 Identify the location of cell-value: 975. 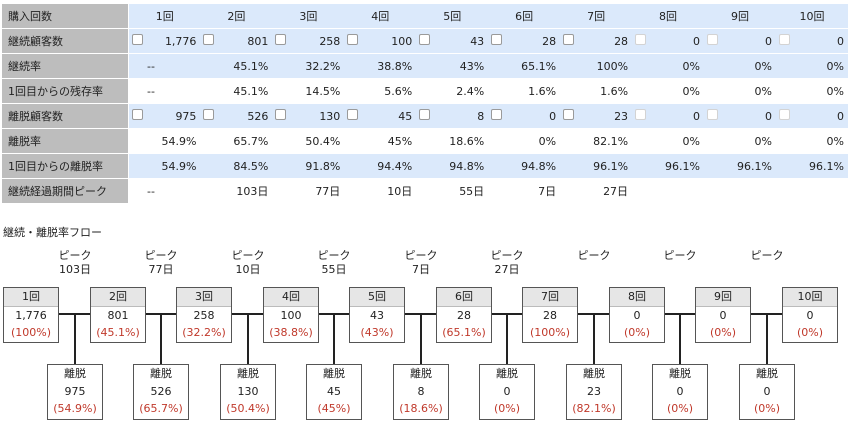
(186, 116).